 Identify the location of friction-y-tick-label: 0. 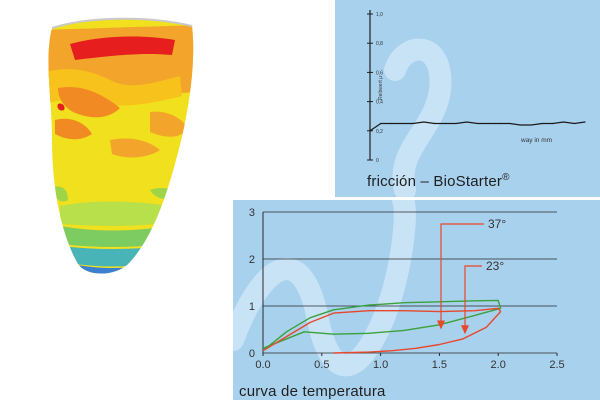
(377, 161).